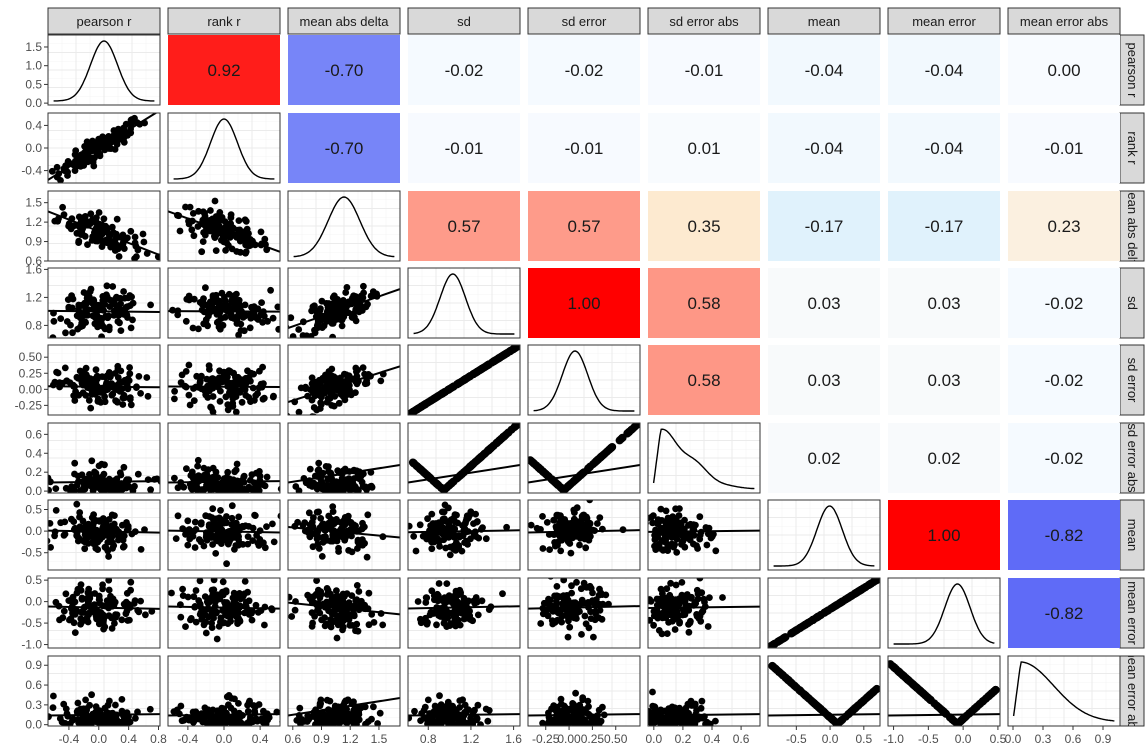 This screenshot has height=748, width=1145. I want to click on row-strip-text-group: pearson r, so click(1132, 71).